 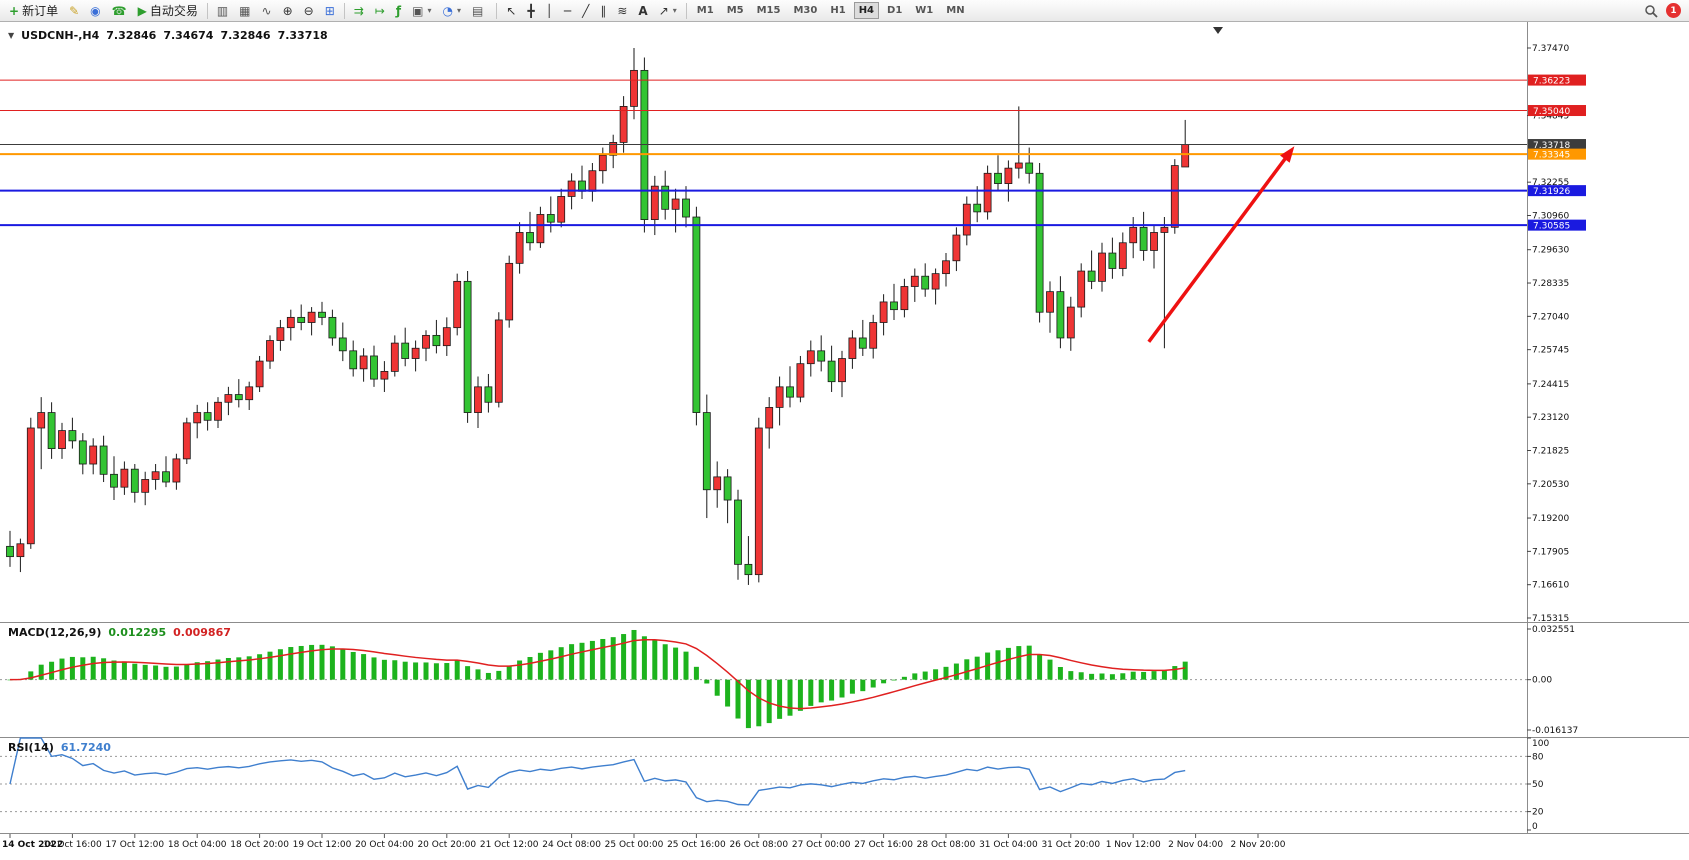 What do you see at coordinates (95, 10) in the screenshot?
I see `community-button: ◉` at bounding box center [95, 10].